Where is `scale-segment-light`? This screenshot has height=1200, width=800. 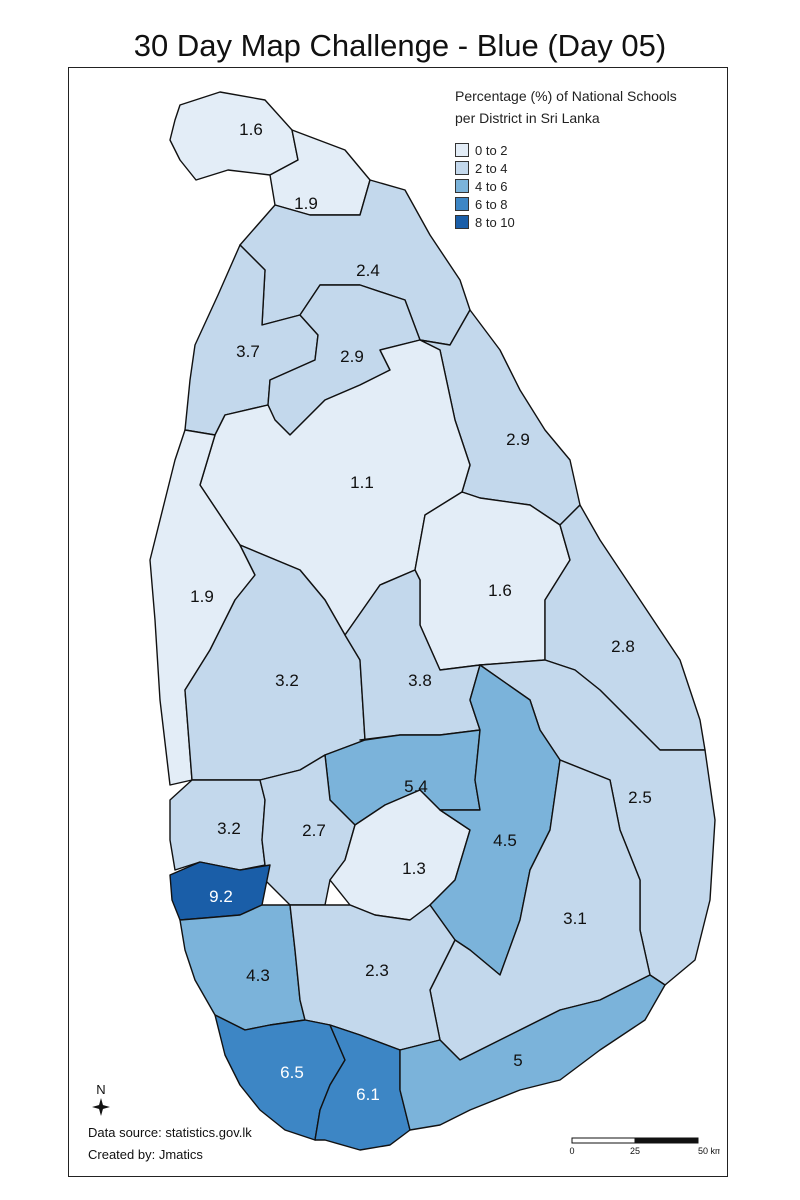
scale-segment-light is located at coordinates (603, 1140).